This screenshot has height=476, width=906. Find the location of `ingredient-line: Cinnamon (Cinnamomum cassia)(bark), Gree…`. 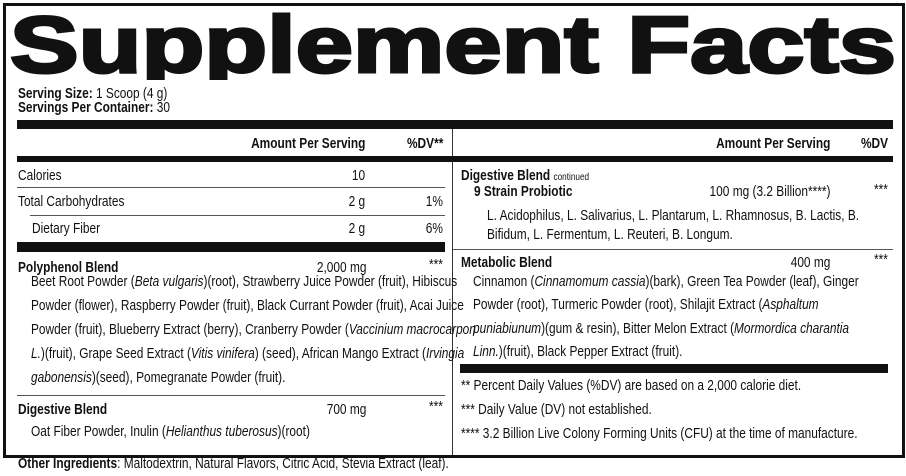

ingredient-line: Cinnamon (Cinnamomum cassia)(bark), Gree… is located at coordinates (666, 282).